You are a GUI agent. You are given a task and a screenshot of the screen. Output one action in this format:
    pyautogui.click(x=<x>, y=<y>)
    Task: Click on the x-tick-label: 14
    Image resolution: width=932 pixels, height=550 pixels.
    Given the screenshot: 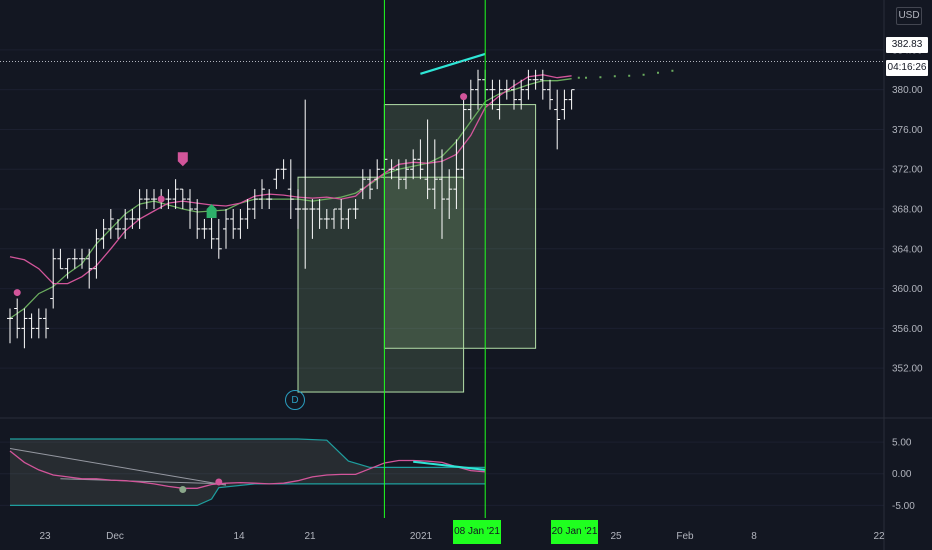 What is the action you would take?
    pyautogui.click(x=239, y=536)
    